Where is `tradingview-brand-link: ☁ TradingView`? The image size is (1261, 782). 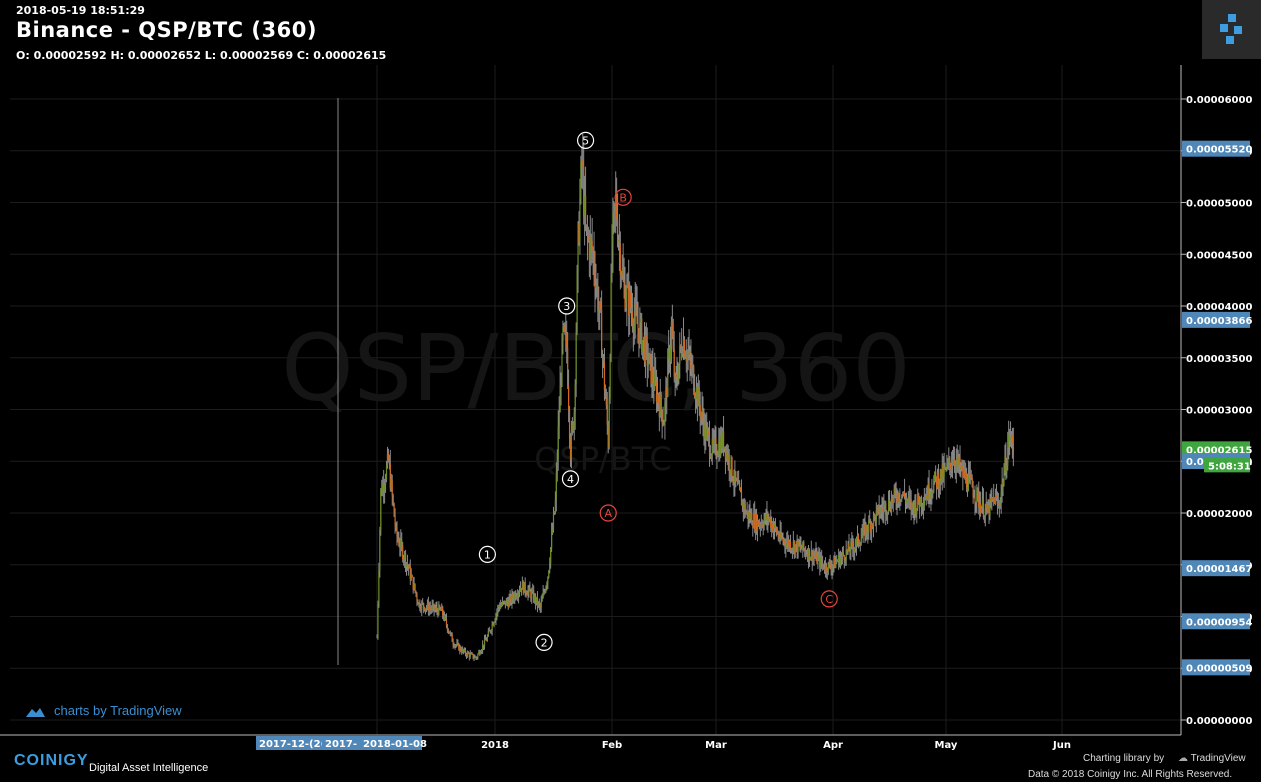
tradingview-brand-link: ☁ TradingView is located at coordinates (1212, 758).